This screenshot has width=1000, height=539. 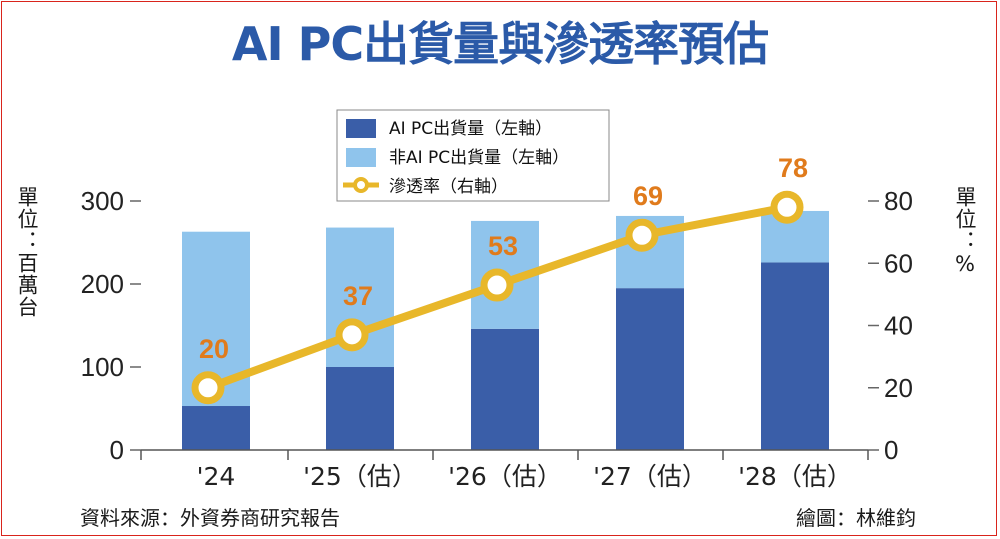 I want to click on x-category-label: '28（估）, so click(x=795, y=476).